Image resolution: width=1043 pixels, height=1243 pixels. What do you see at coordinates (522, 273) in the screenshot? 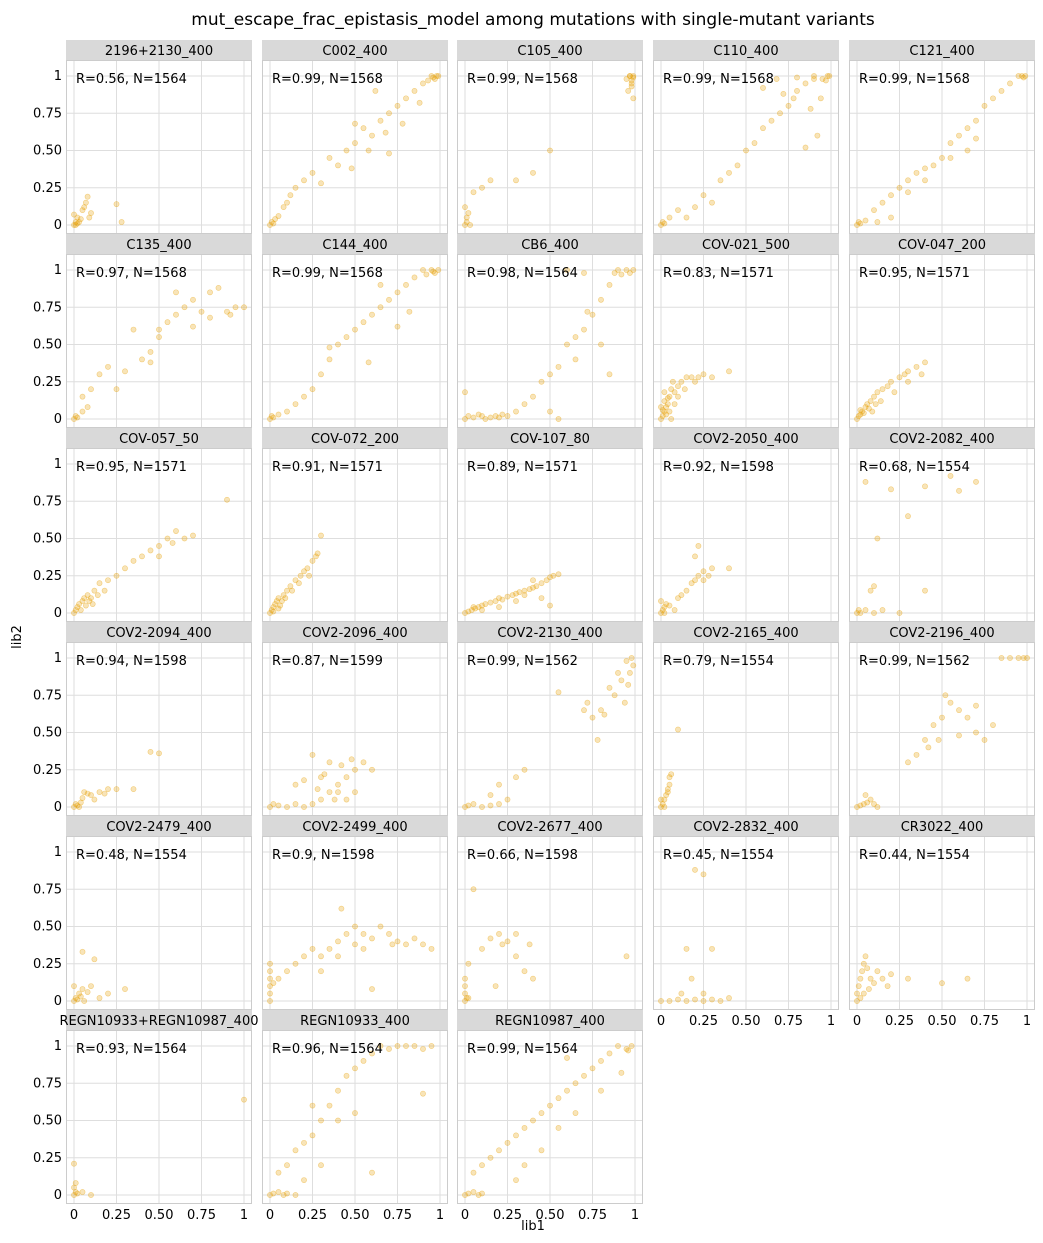
I see `facet-annotation: R=0.98, N=1564` at bounding box center [522, 273].